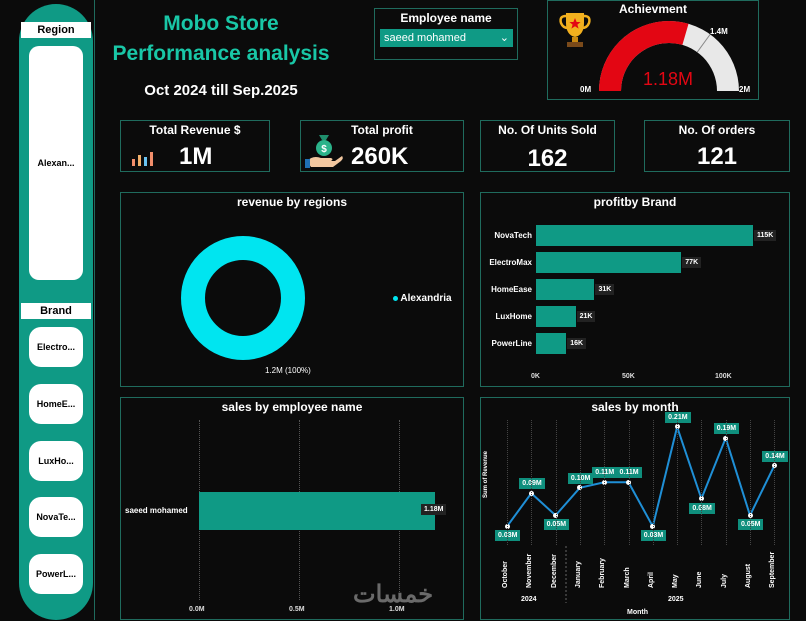 Image resolution: width=806 pixels, height=621 pixels. I want to click on x-tick: 0K, so click(535, 376).